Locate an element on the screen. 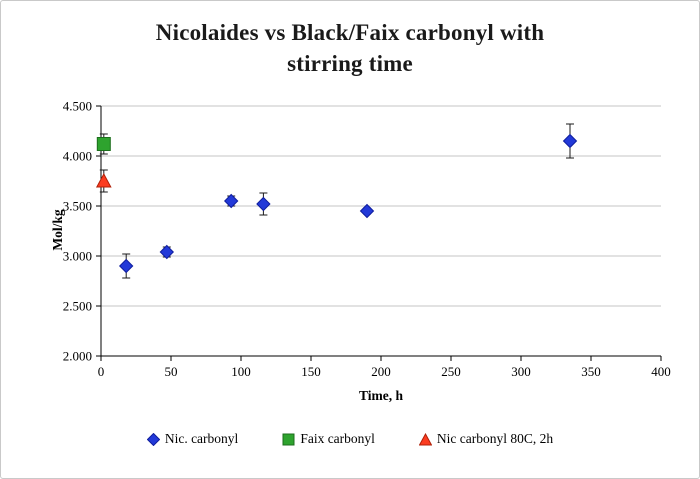  triangle-marker-icon is located at coordinates (425, 438).